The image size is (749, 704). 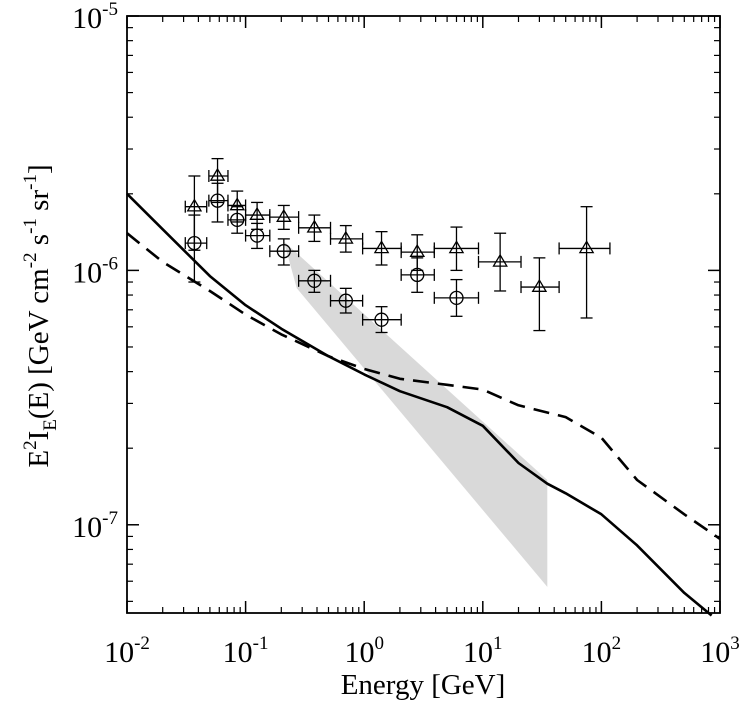 What do you see at coordinates (127, 651) in the screenshot?
I see `x-tick-label: 10⁻²` at bounding box center [127, 651].